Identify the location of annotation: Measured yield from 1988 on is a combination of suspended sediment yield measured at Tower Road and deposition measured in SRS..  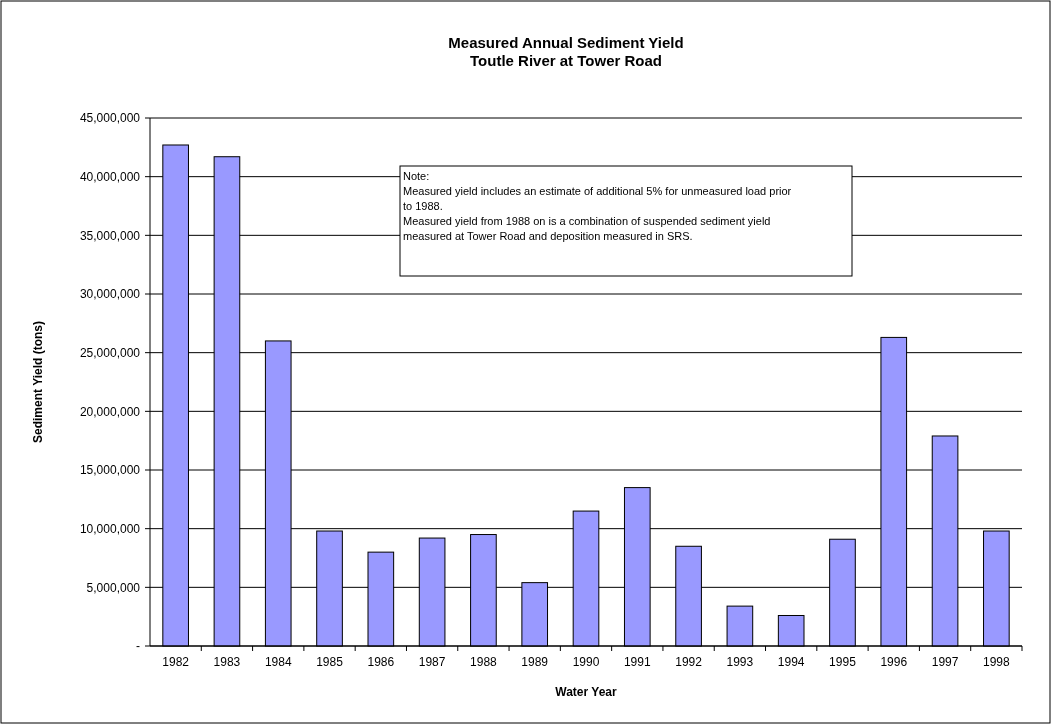
(587, 228).